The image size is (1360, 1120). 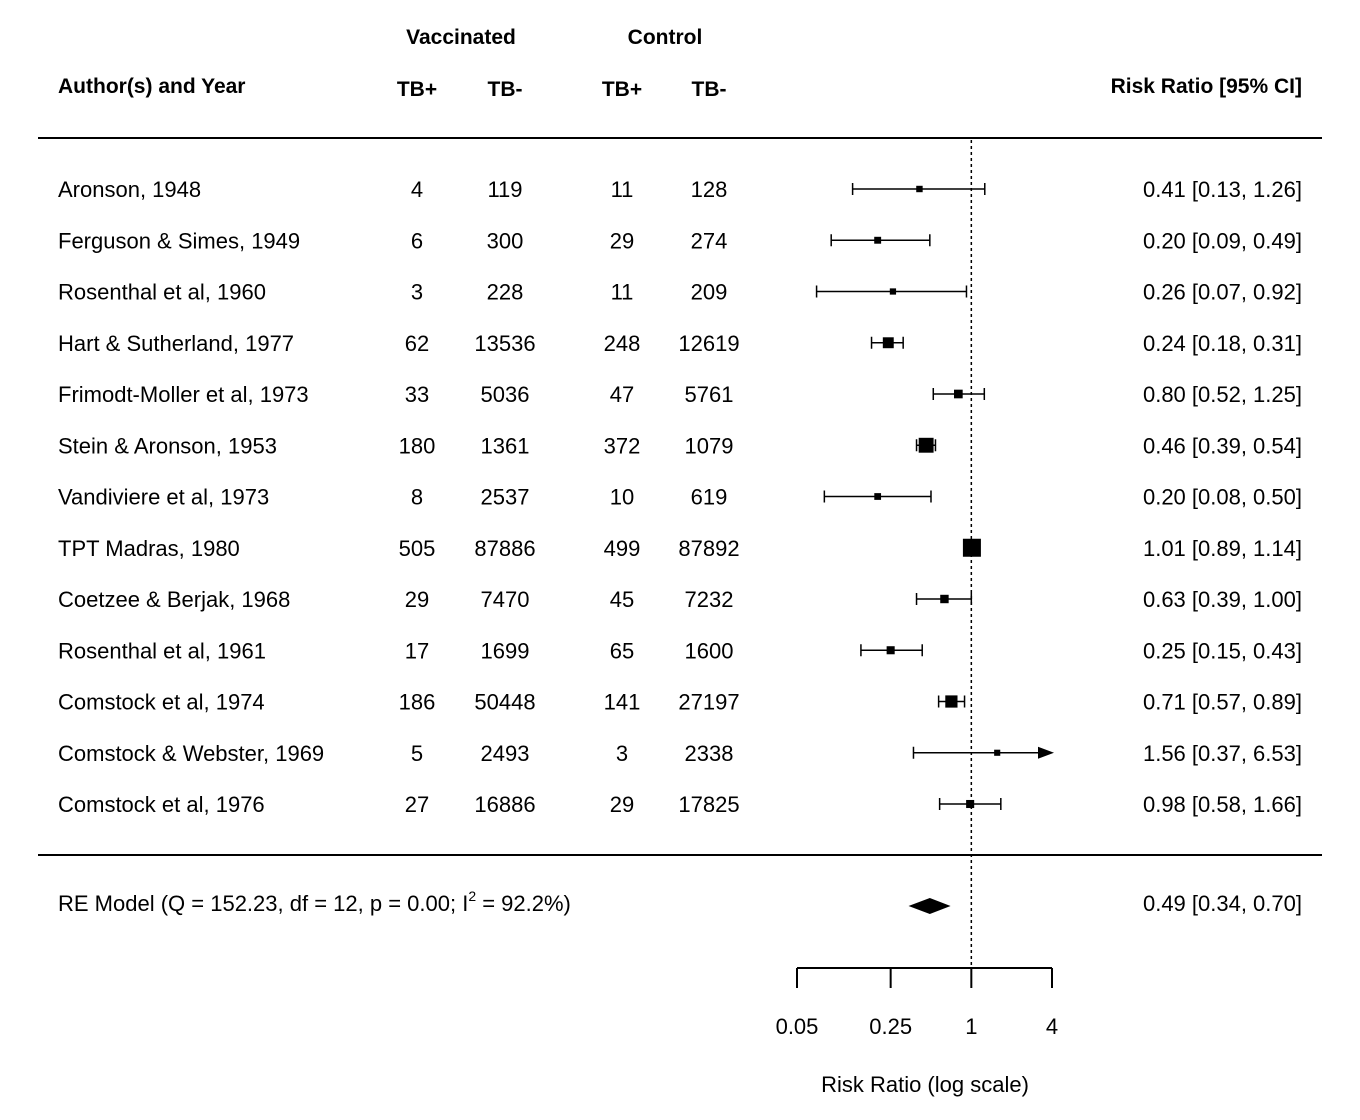 I want to click on ctrl-pos-value: 3, so click(x=622, y=753).